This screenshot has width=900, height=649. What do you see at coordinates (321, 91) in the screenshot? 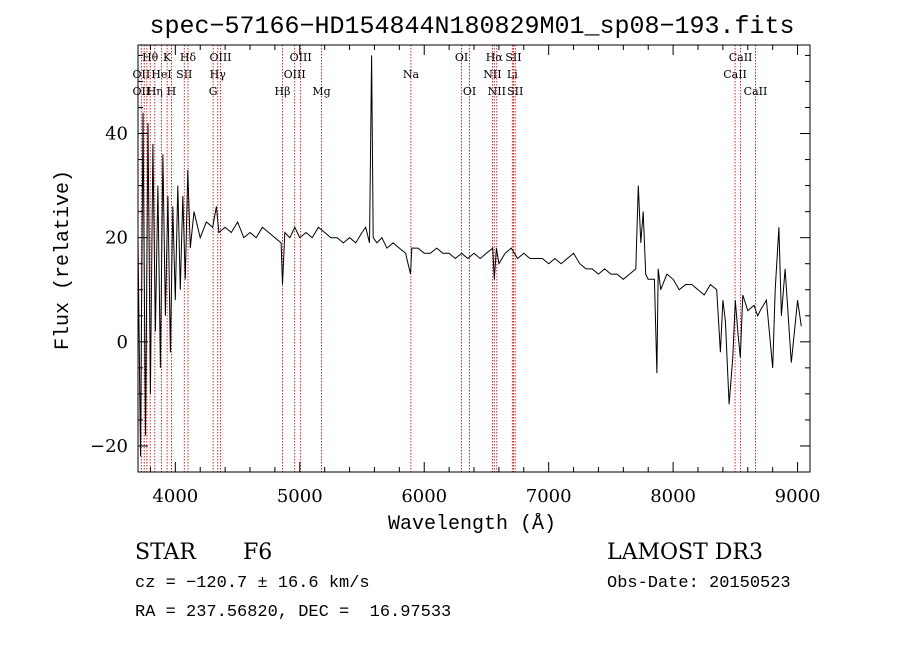
I see `line-label: Mg` at bounding box center [321, 91].